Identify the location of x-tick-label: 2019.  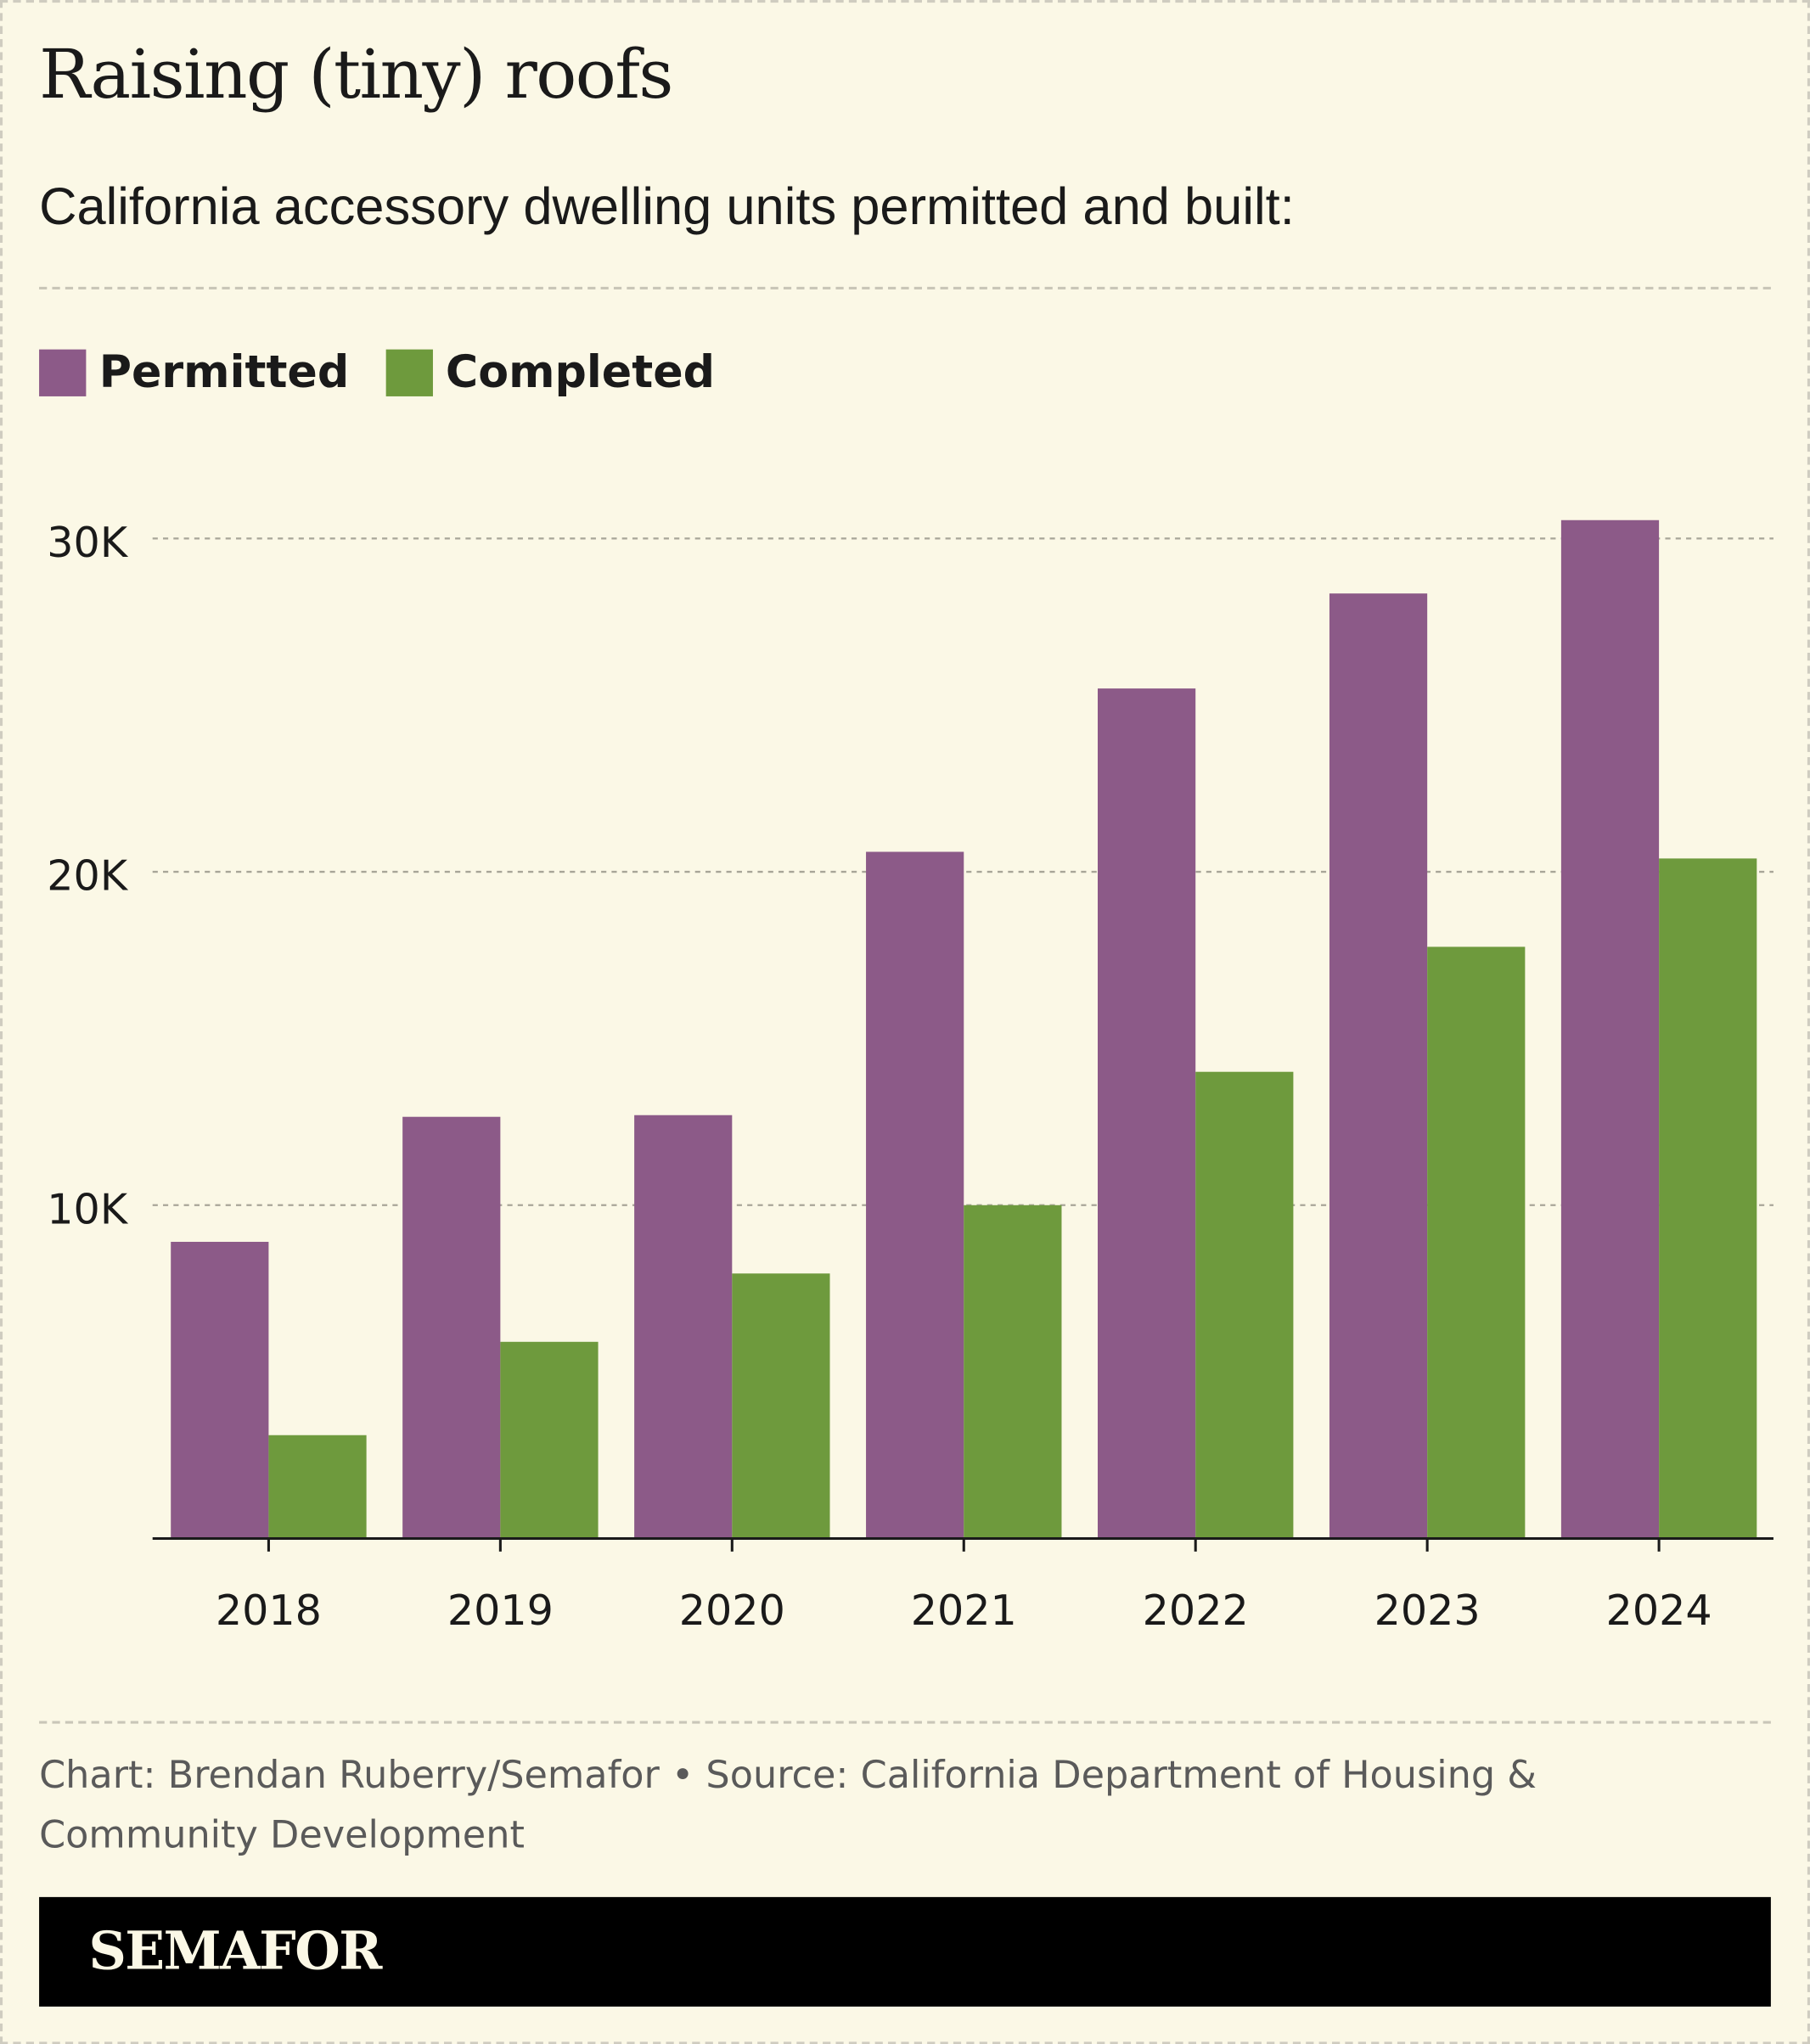
(500, 1610).